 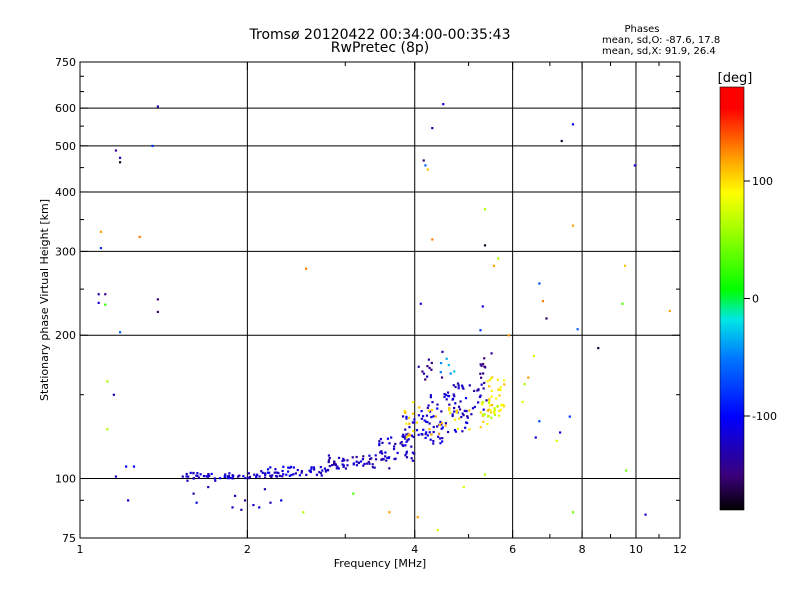 What do you see at coordinates (755, 299) in the screenshot?
I see `colorbar-tick-label: 0` at bounding box center [755, 299].